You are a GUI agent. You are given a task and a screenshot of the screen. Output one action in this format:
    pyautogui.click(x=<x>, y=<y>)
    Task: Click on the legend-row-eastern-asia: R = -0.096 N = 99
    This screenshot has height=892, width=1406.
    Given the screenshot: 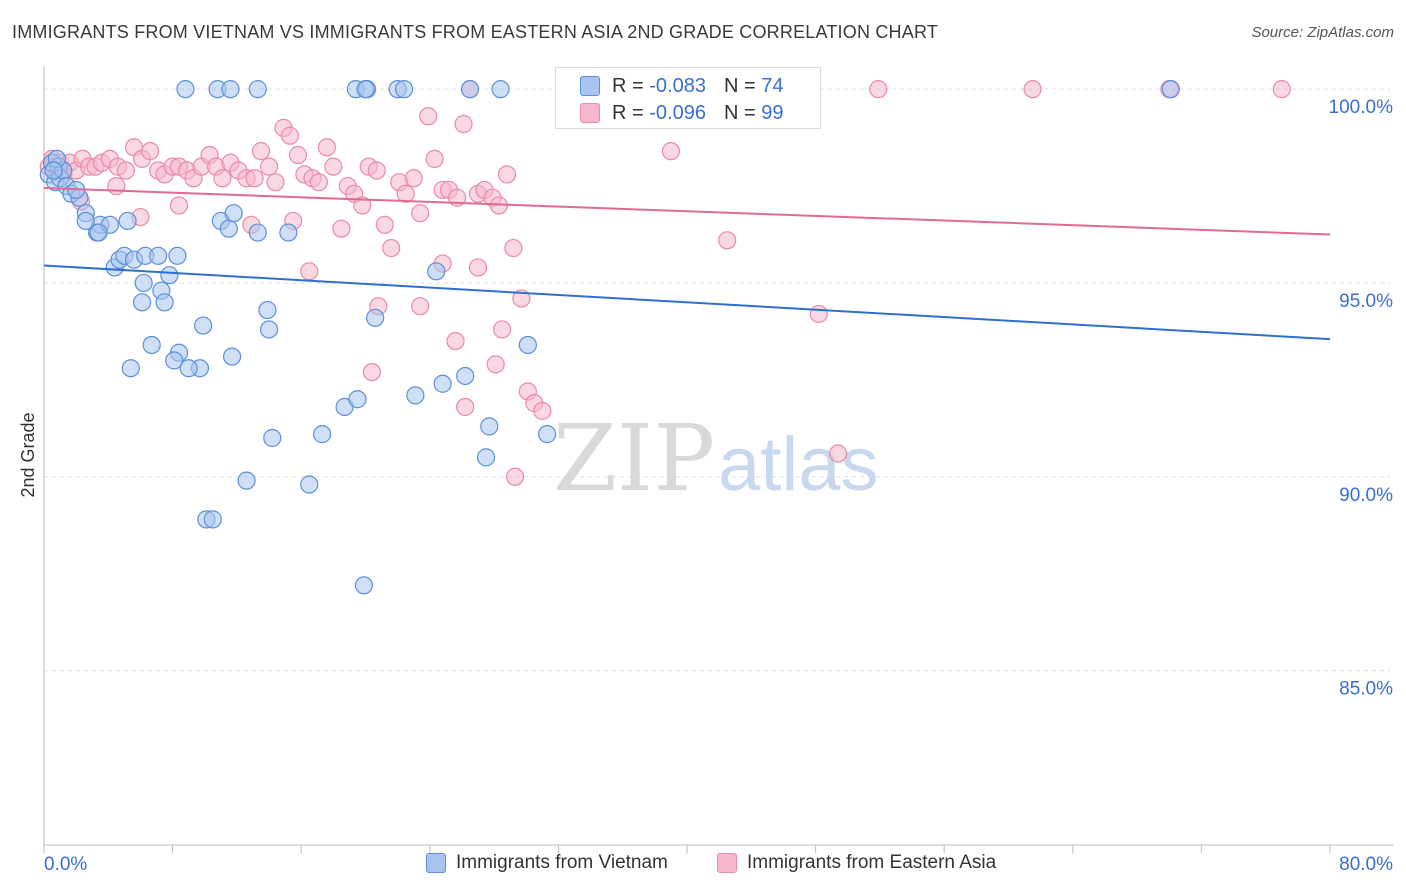 What is the action you would take?
    pyautogui.click(x=681, y=113)
    